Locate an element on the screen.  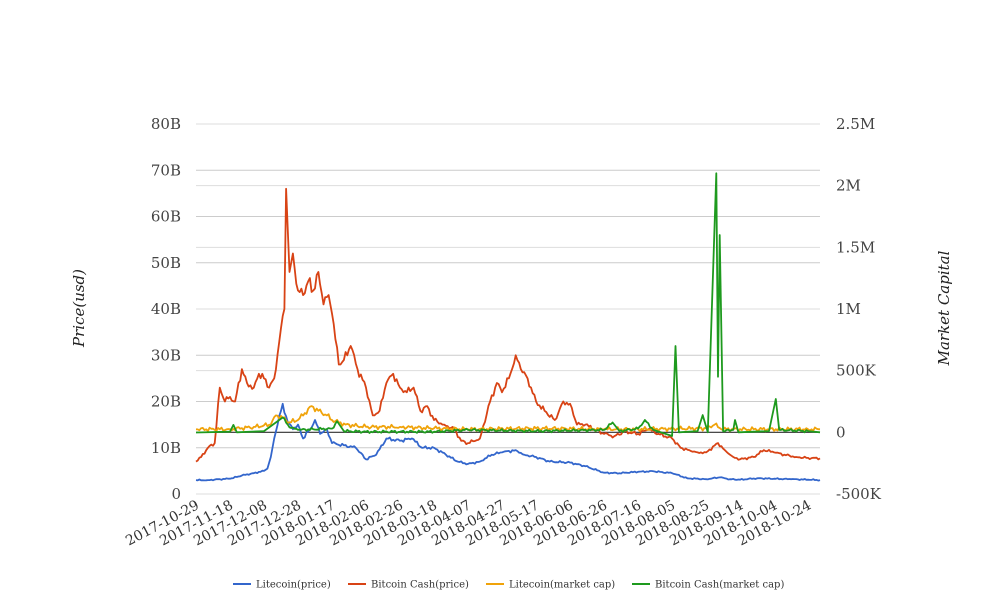
series-line-litecoin-price is located at coordinates (508, 442).